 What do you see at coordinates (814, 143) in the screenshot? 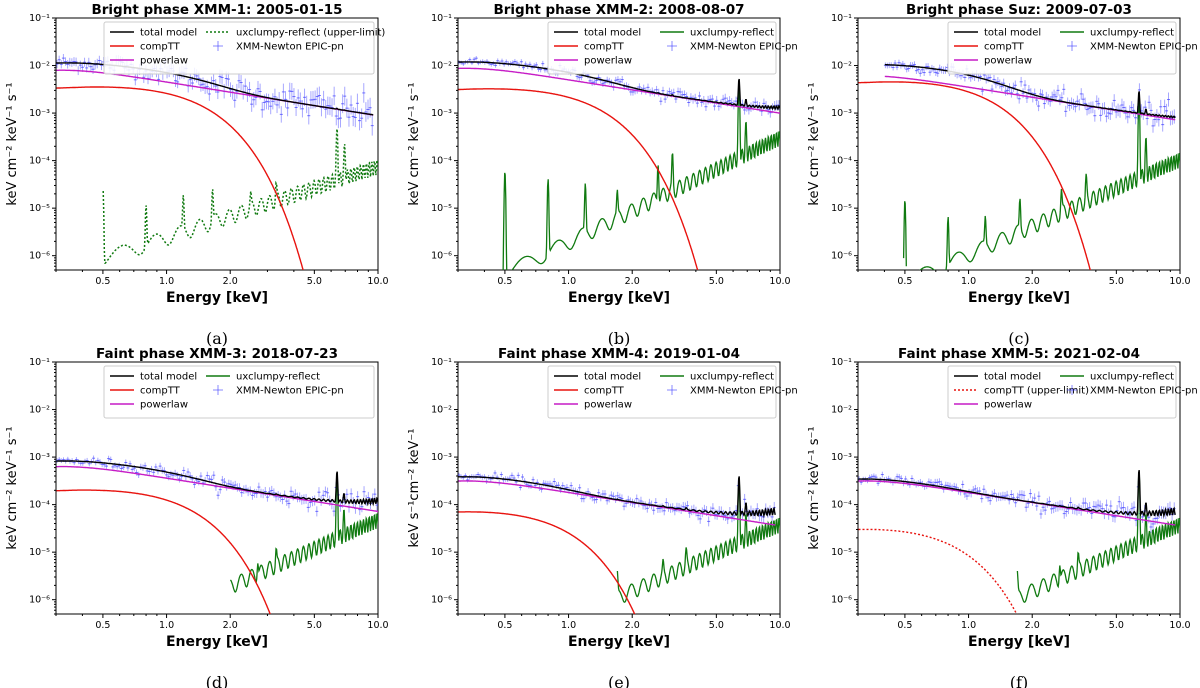
I see `y-axis-label: keV cm⁻² keV⁻¹ s⁻¹` at bounding box center [814, 143].